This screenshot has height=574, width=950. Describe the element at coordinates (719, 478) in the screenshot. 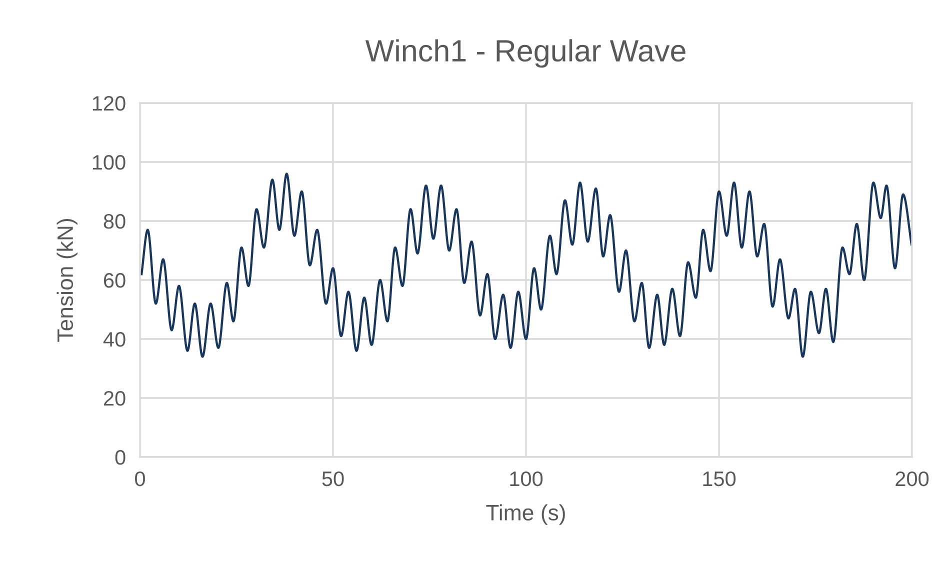

I see `x-tick-label: 150` at that location.